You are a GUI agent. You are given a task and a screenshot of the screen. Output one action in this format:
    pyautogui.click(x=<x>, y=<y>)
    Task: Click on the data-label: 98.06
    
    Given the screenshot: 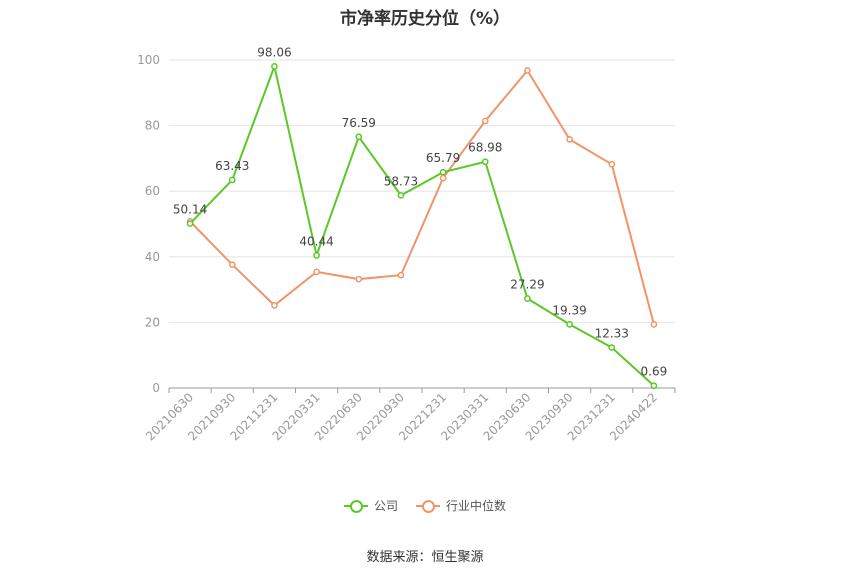 What is the action you would take?
    pyautogui.click(x=274, y=52)
    